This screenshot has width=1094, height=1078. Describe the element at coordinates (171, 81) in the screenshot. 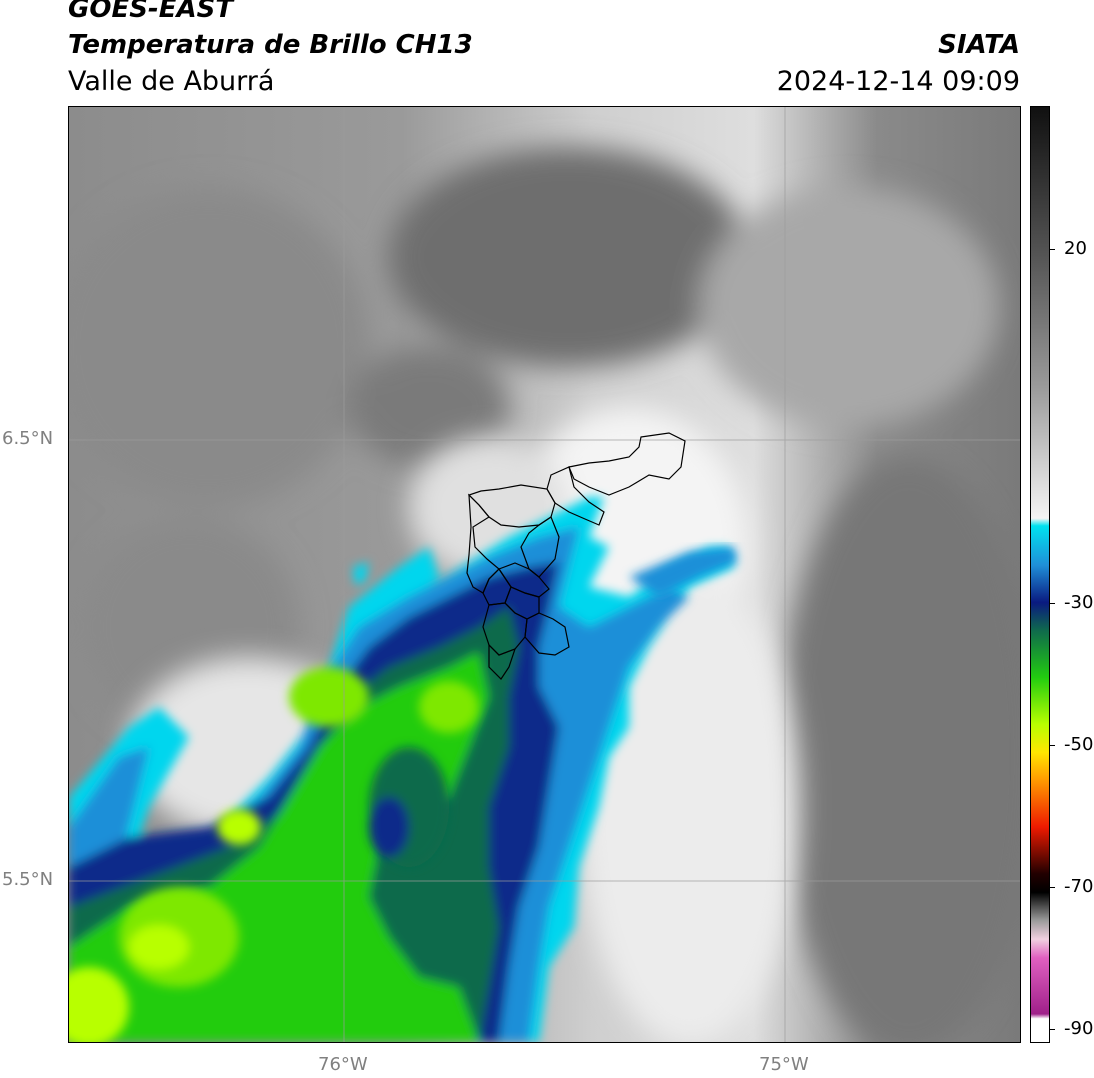

I see `region-title: Valle de Aburrá` at that location.